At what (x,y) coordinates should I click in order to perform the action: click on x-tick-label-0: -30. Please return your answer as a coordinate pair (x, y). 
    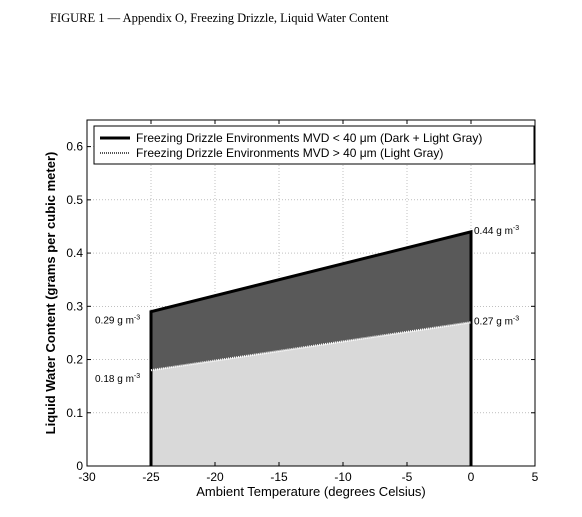
    Looking at the image, I should click on (87, 477).